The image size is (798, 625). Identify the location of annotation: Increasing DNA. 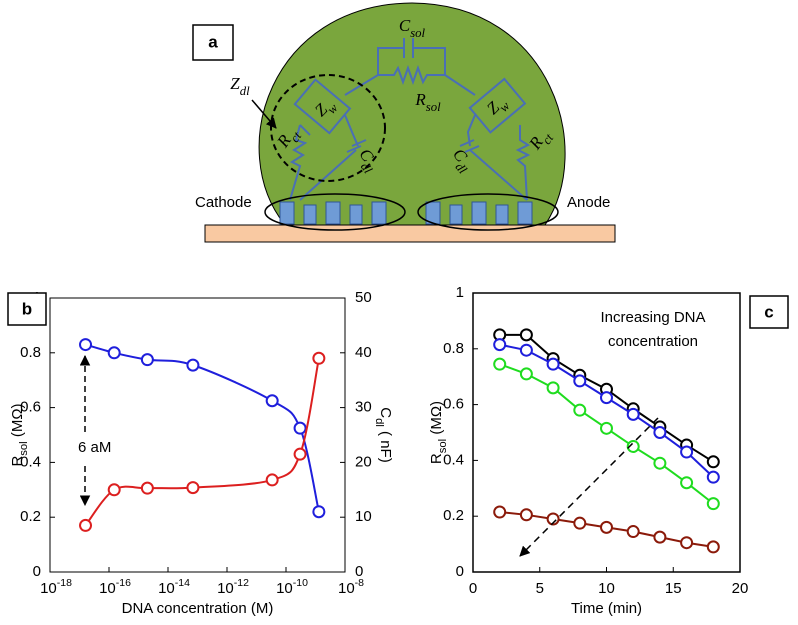
(652, 317).